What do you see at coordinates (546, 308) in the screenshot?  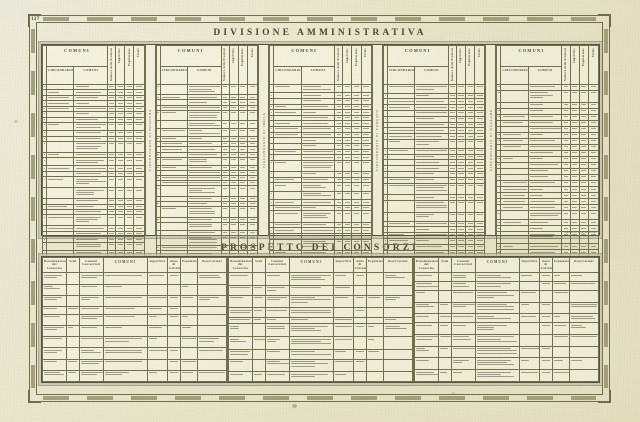 I see `anno-istituzione-cell` at bounding box center [546, 308].